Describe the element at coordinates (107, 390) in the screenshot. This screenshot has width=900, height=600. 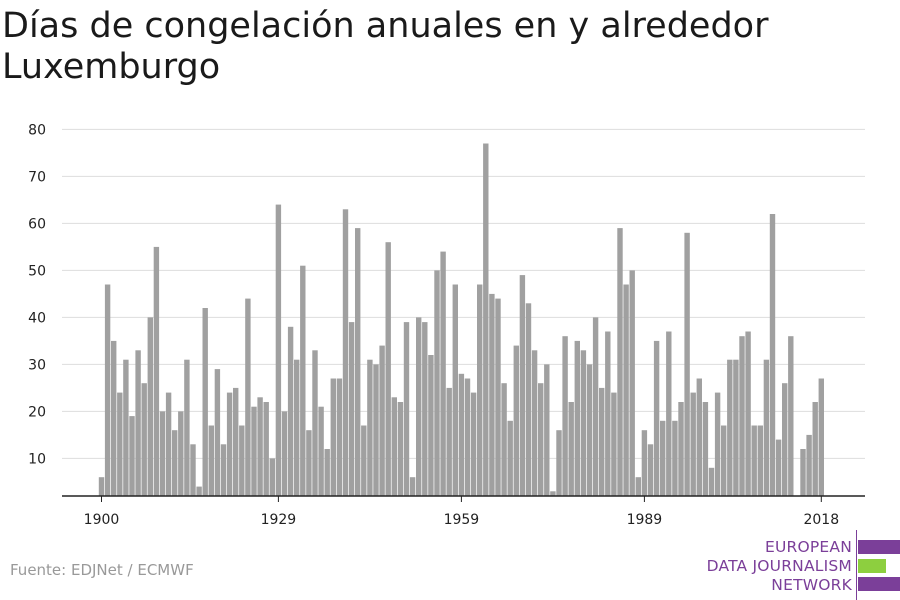
I see `bar-1901` at that location.